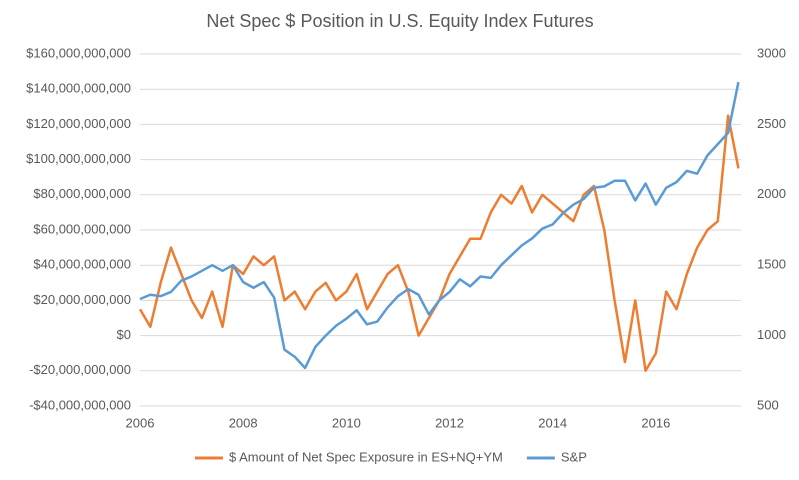  I want to click on y-tick-label: -$40,000,000,000, so click(80, 404).